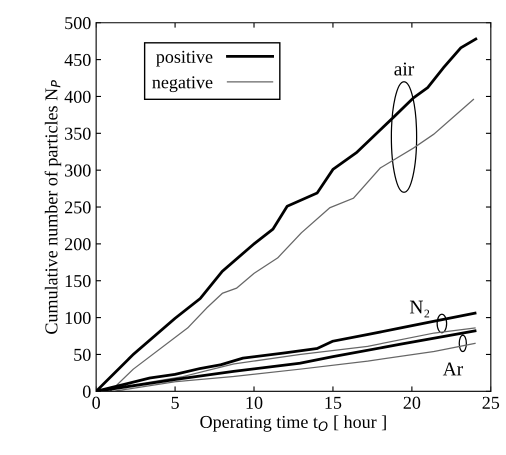 The image size is (506, 455). Describe the element at coordinates (334, 402) in the screenshot. I see `x-tick-label: 15` at that location.